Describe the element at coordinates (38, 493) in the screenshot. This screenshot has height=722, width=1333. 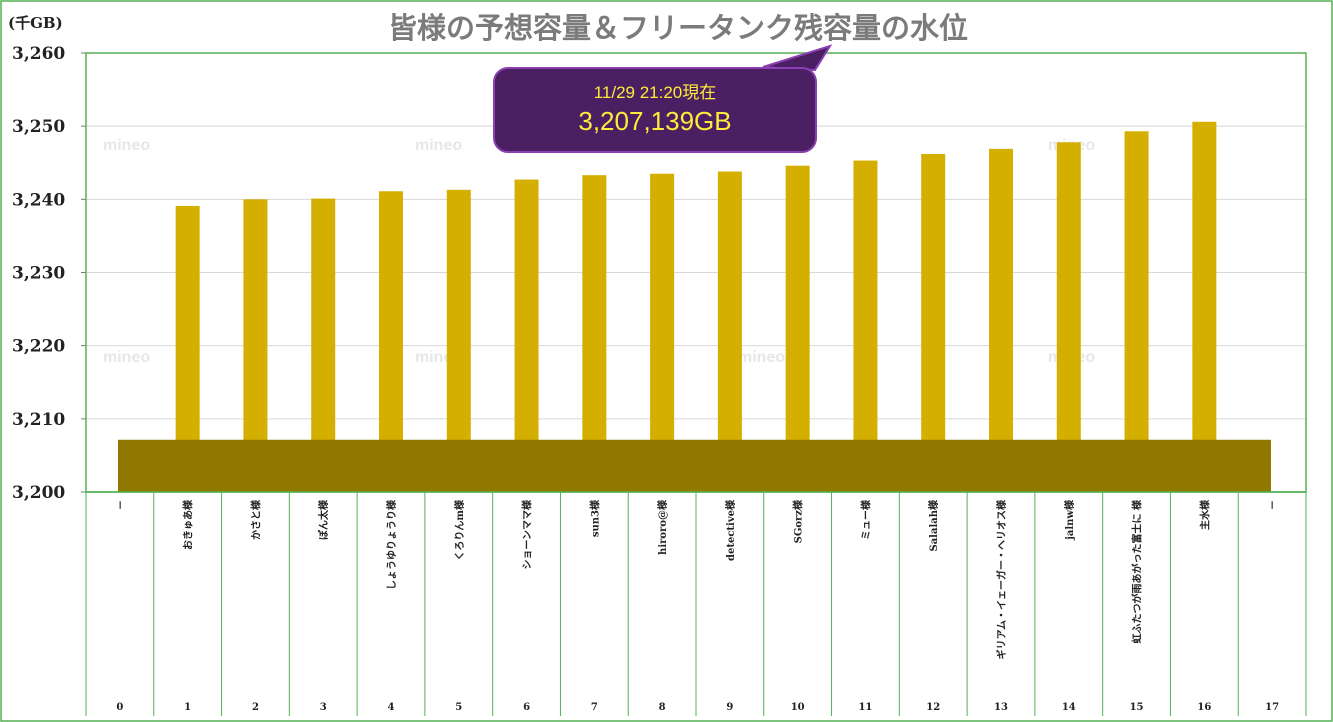
I see `y-tick-label-0: 3,200` at that location.